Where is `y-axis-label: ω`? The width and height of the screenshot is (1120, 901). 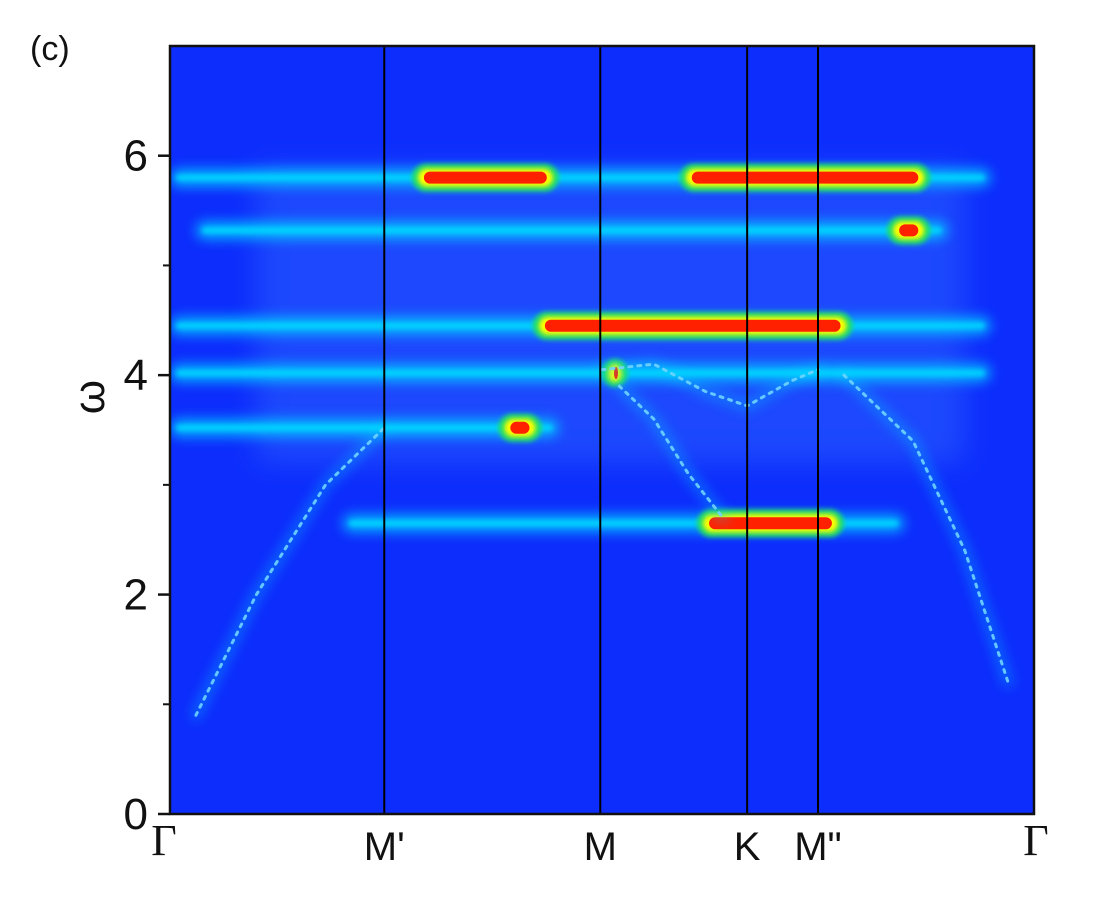
y-axis-label: ω is located at coordinates (89, 397).